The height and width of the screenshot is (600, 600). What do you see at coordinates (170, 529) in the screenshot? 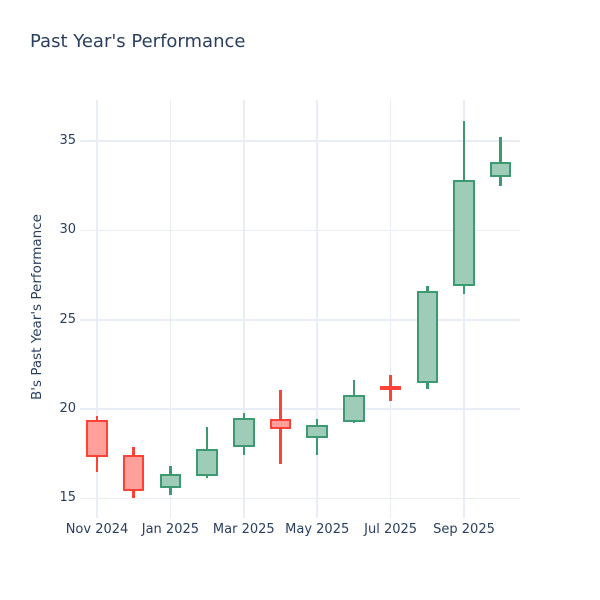
I see `x-axis-tick-label: Jan 2025` at bounding box center [170, 529].